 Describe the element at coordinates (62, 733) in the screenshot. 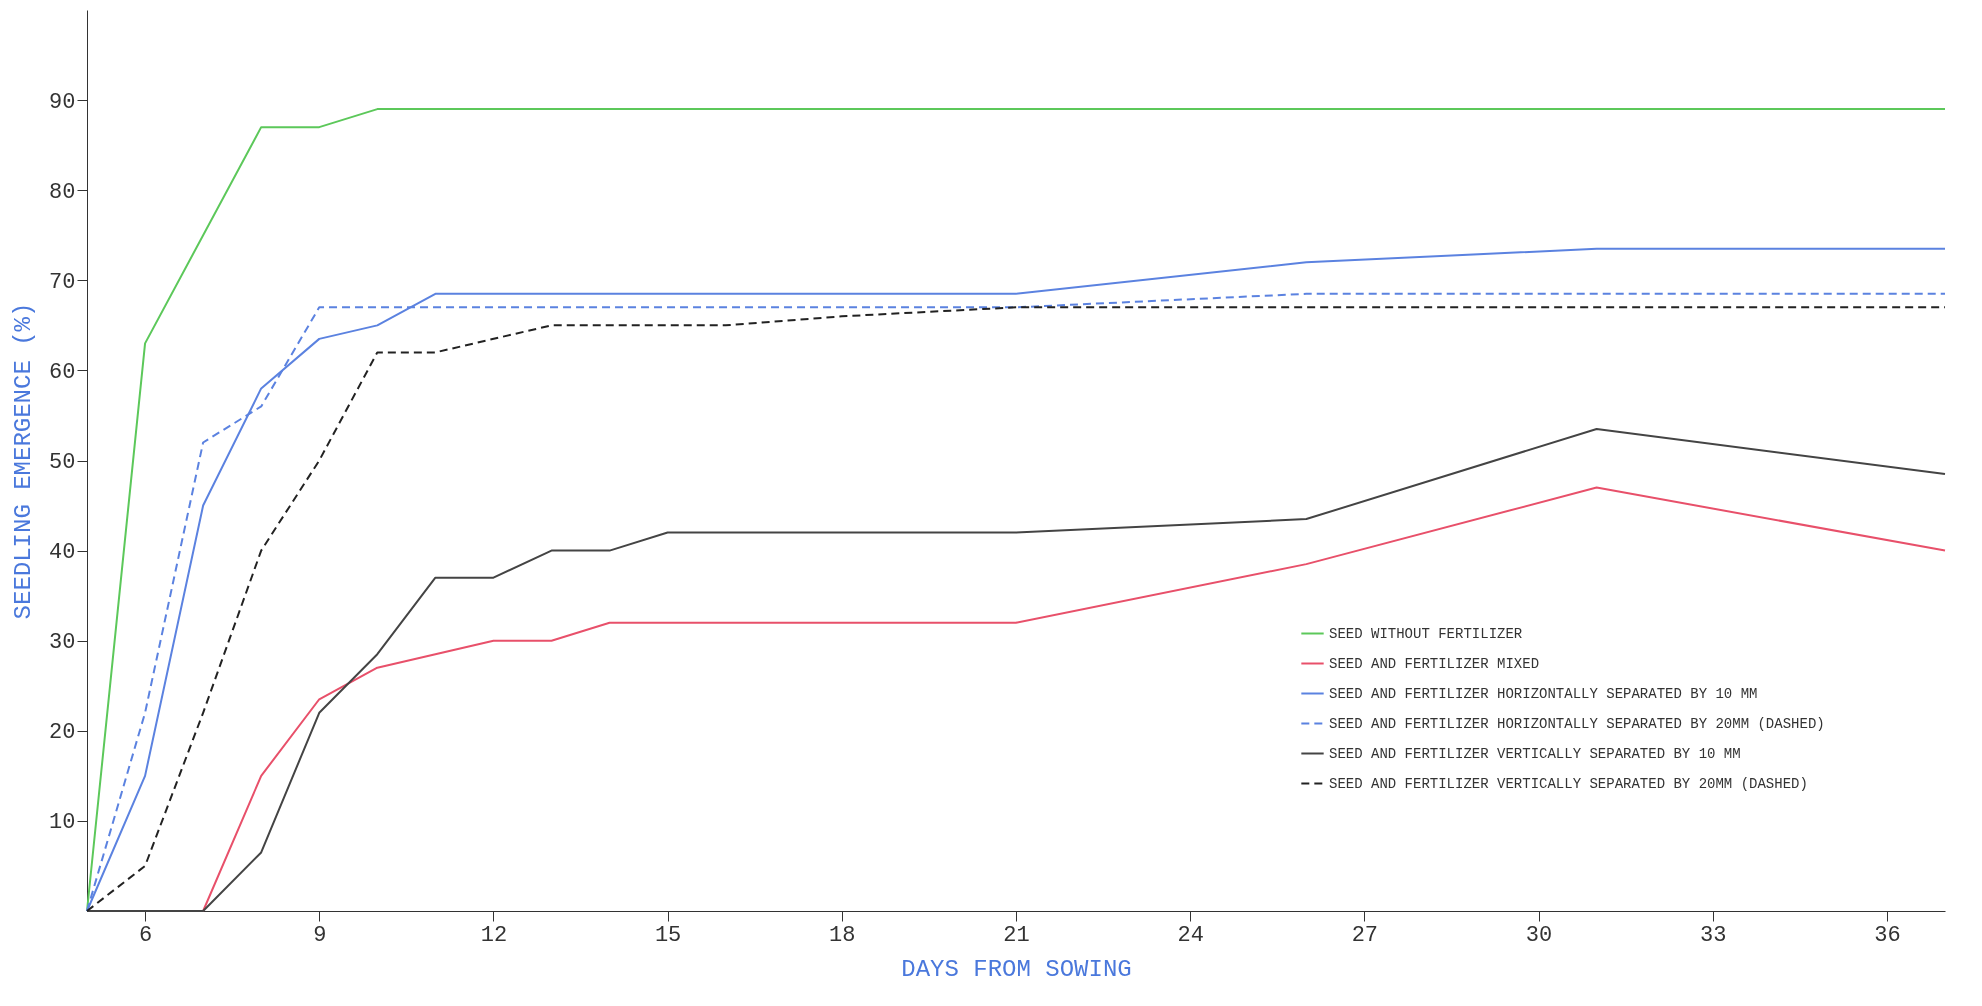

I see `y-tick-label: 20` at that location.